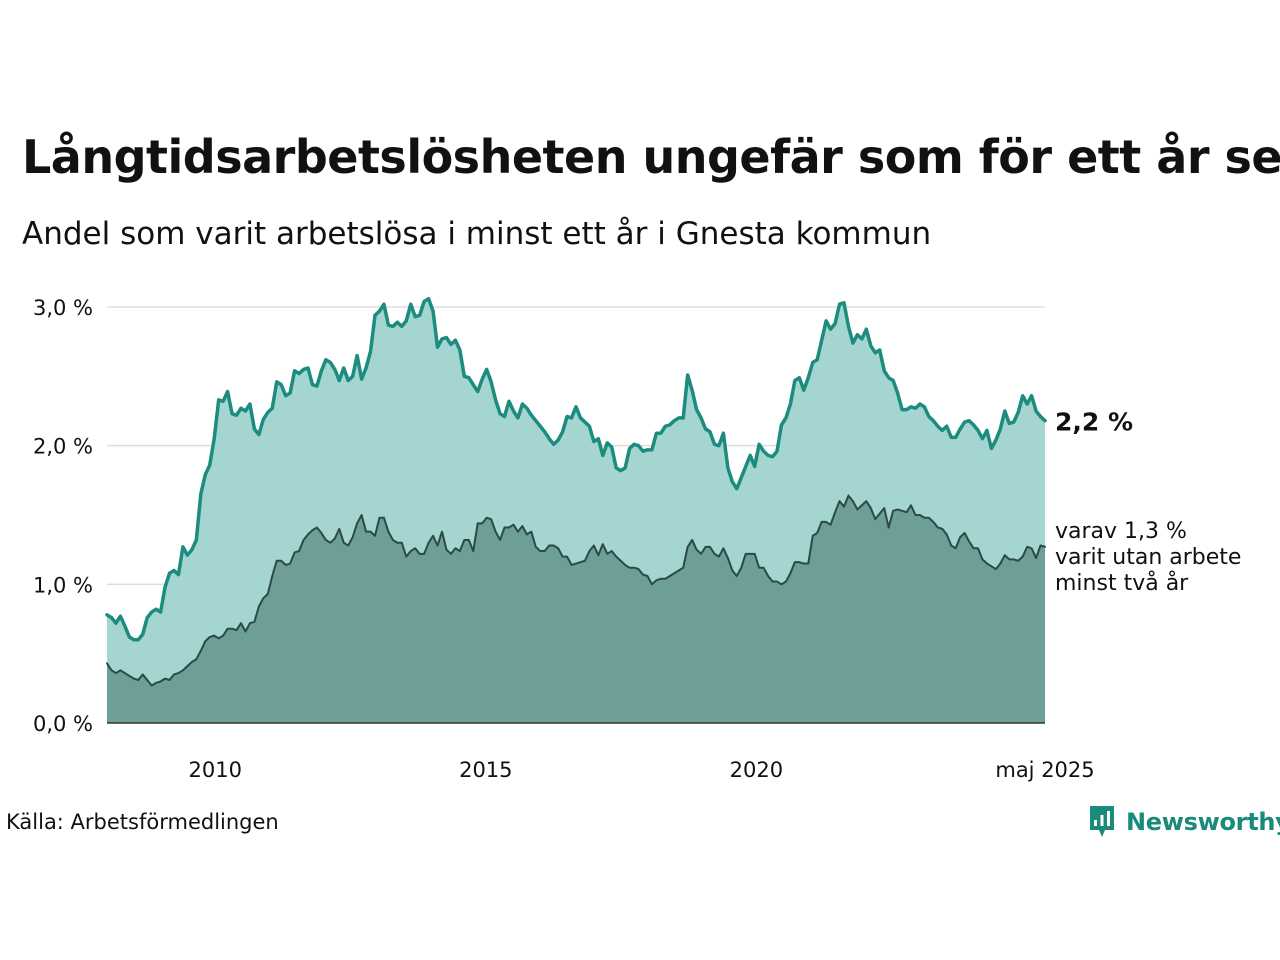 The height and width of the screenshot is (960, 1280). I want to click on newsworthy-icon, so click(1102, 821).